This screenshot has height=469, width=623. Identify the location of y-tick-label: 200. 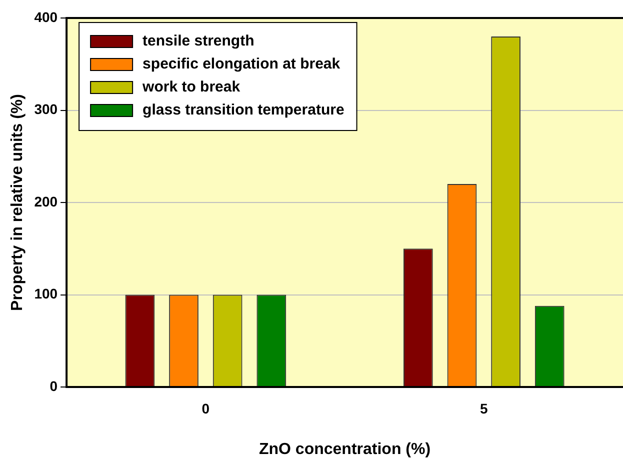
(46, 201).